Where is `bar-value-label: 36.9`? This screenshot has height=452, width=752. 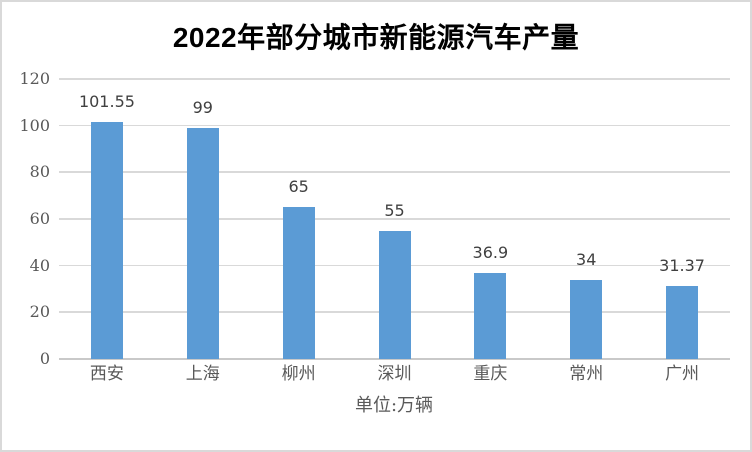
bar-value-label: 36.9 is located at coordinates (490, 252).